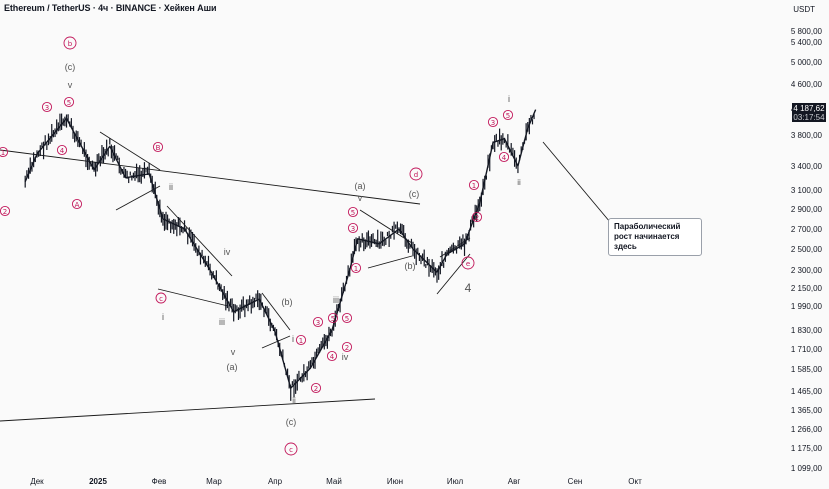  What do you see at coordinates (809, 112) in the screenshot?
I see `last-price-tag: 4 187,62 03:17:54` at bounding box center [809, 112].